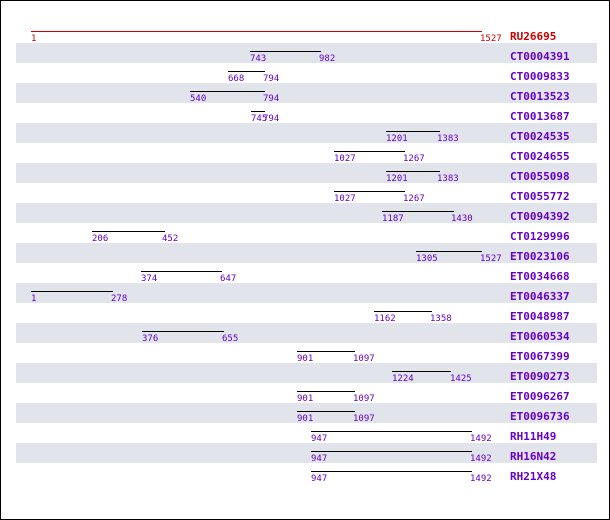 The width and height of the screenshot is (610, 520). I want to click on end-coordinate: 1430, so click(462, 219).